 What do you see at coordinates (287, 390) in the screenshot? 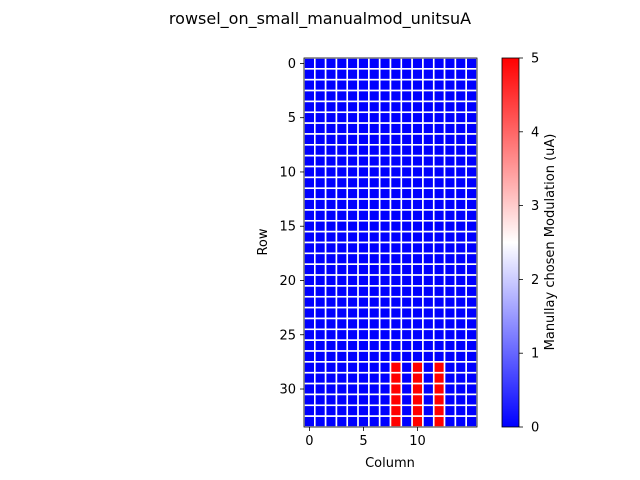
I see `y-tick-label: 30` at bounding box center [287, 390].